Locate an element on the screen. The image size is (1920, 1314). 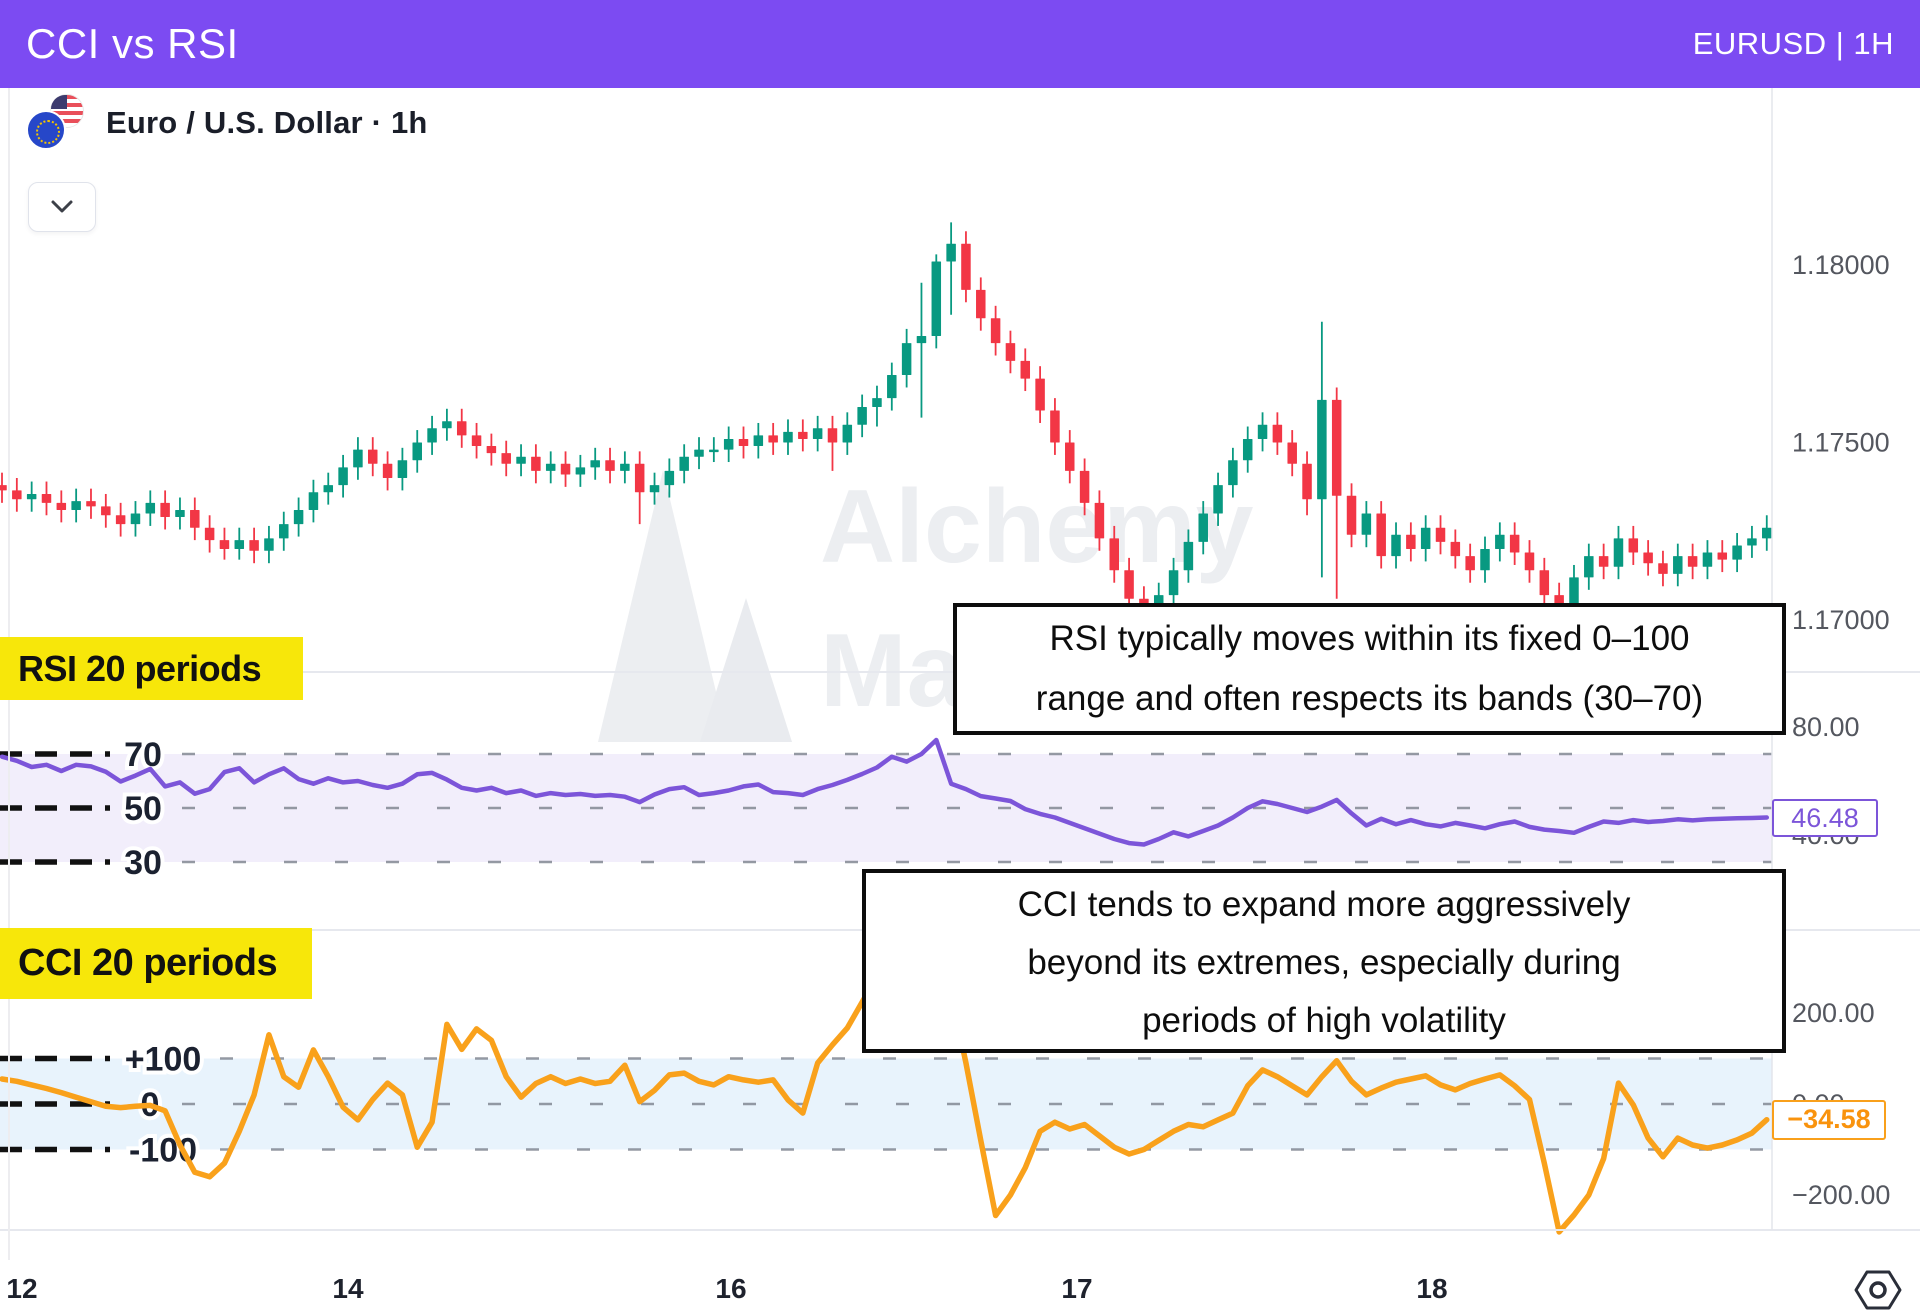
axis-tick-label: 1.18000 is located at coordinates (1841, 265).